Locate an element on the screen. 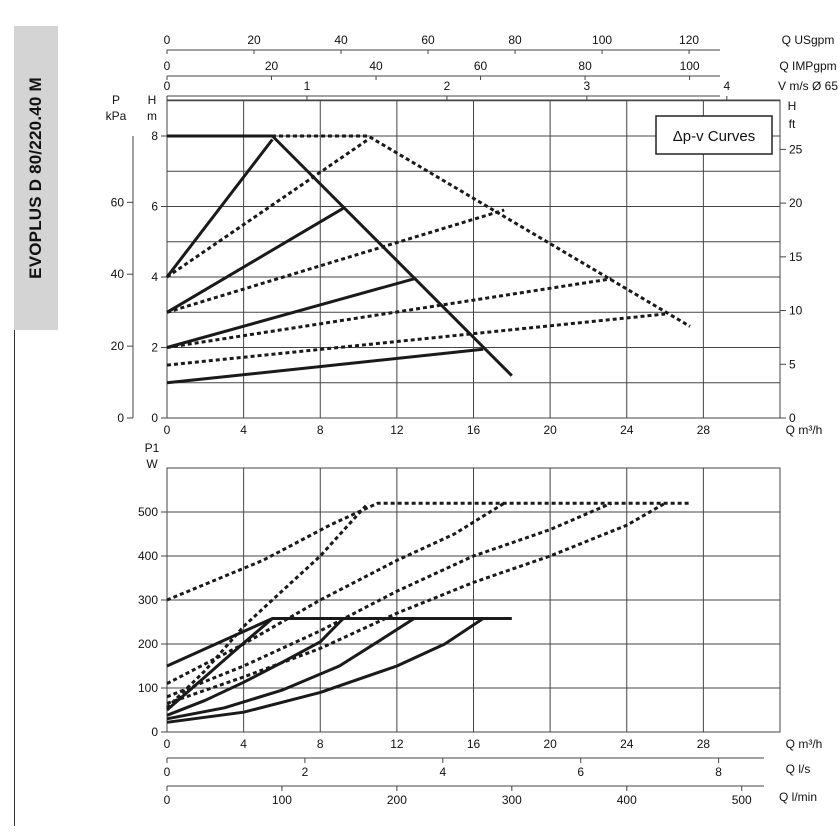 The height and width of the screenshot is (840, 840). top-axis-tick-label: 120 is located at coordinates (689, 40).